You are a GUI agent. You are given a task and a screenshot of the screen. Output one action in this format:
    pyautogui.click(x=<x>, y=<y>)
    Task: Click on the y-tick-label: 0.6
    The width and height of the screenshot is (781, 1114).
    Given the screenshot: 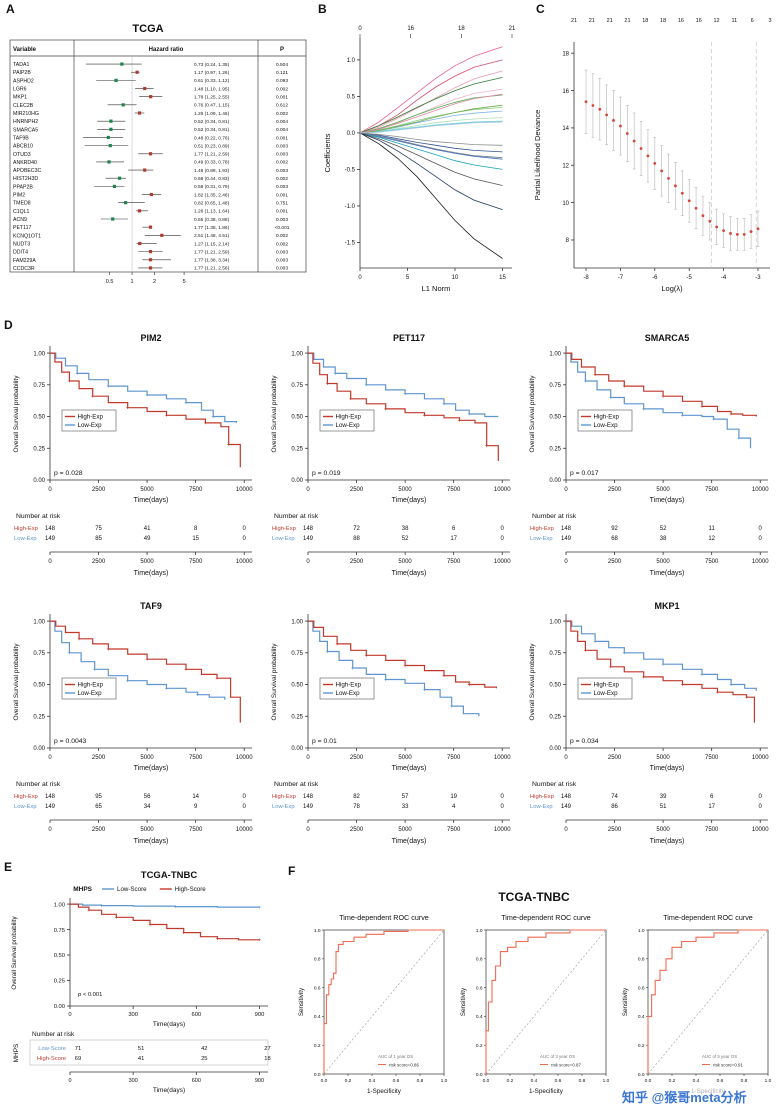 What is the action you would take?
    pyautogui.click(x=317, y=988)
    